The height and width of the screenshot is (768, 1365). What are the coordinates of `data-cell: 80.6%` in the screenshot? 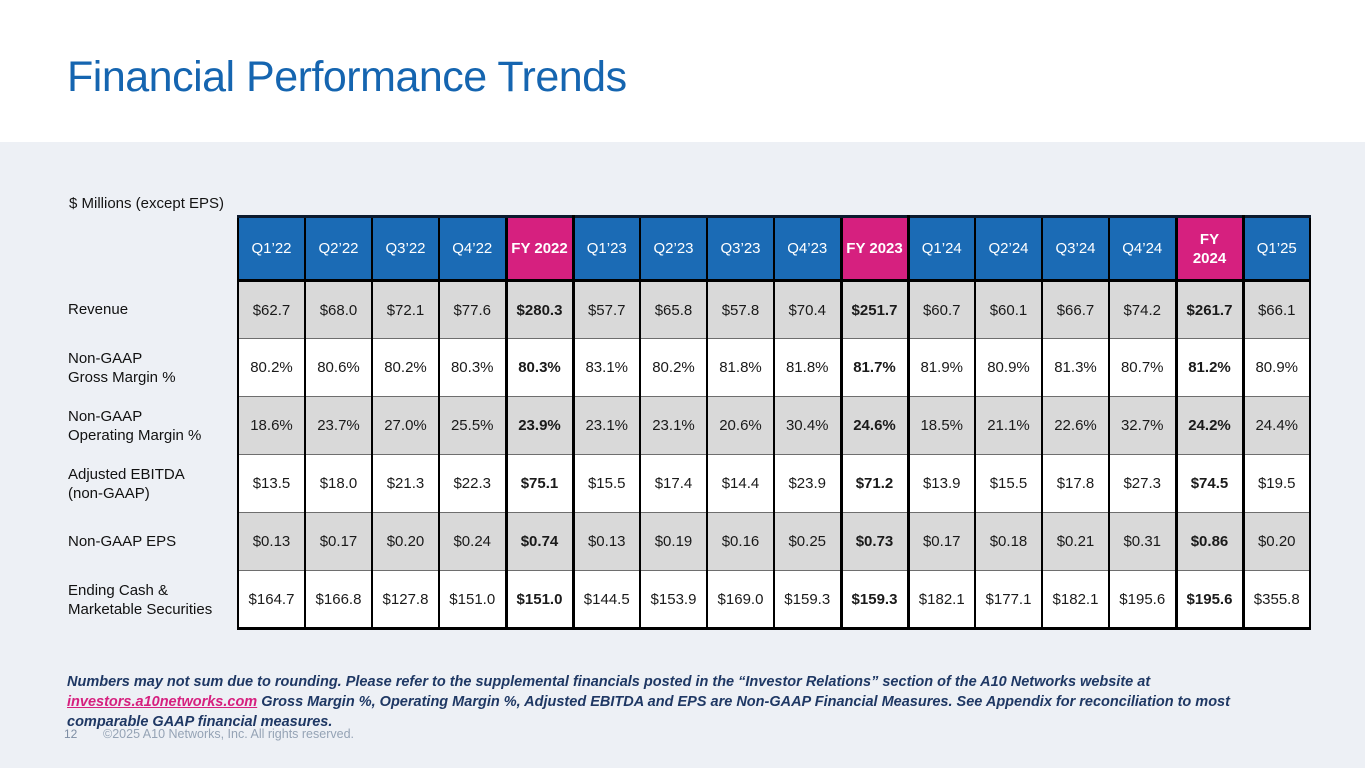 It's located at (338, 367).